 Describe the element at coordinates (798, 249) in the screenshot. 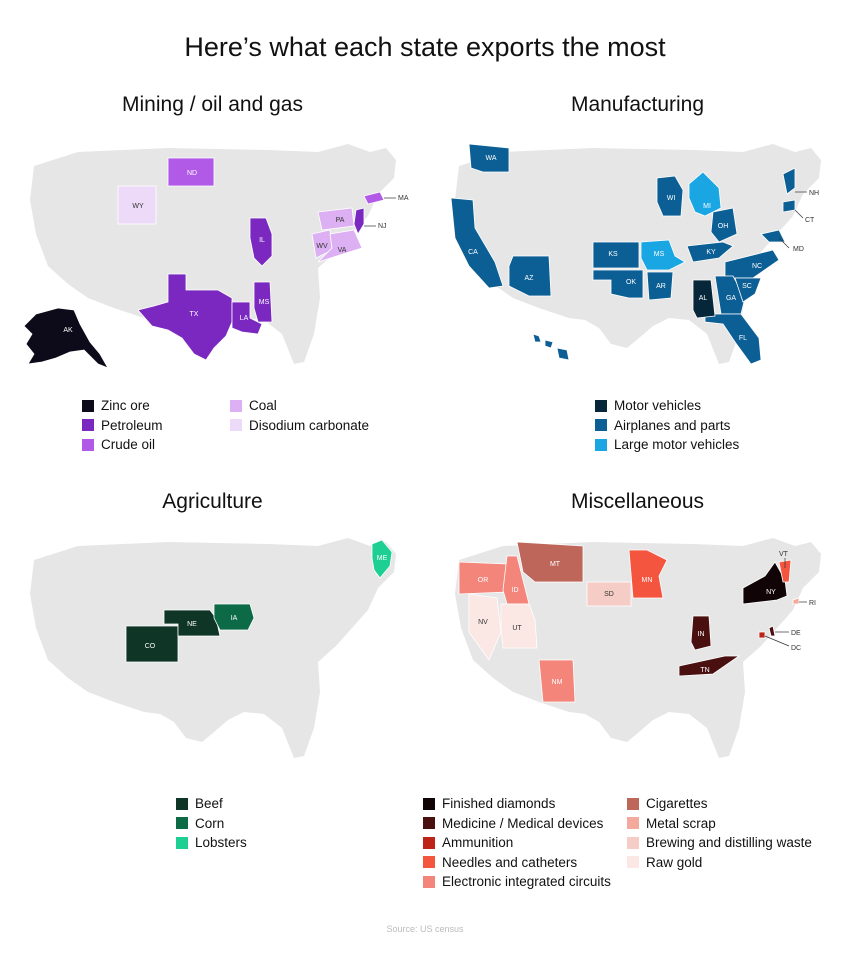

I see `state-label-md: MD` at that location.